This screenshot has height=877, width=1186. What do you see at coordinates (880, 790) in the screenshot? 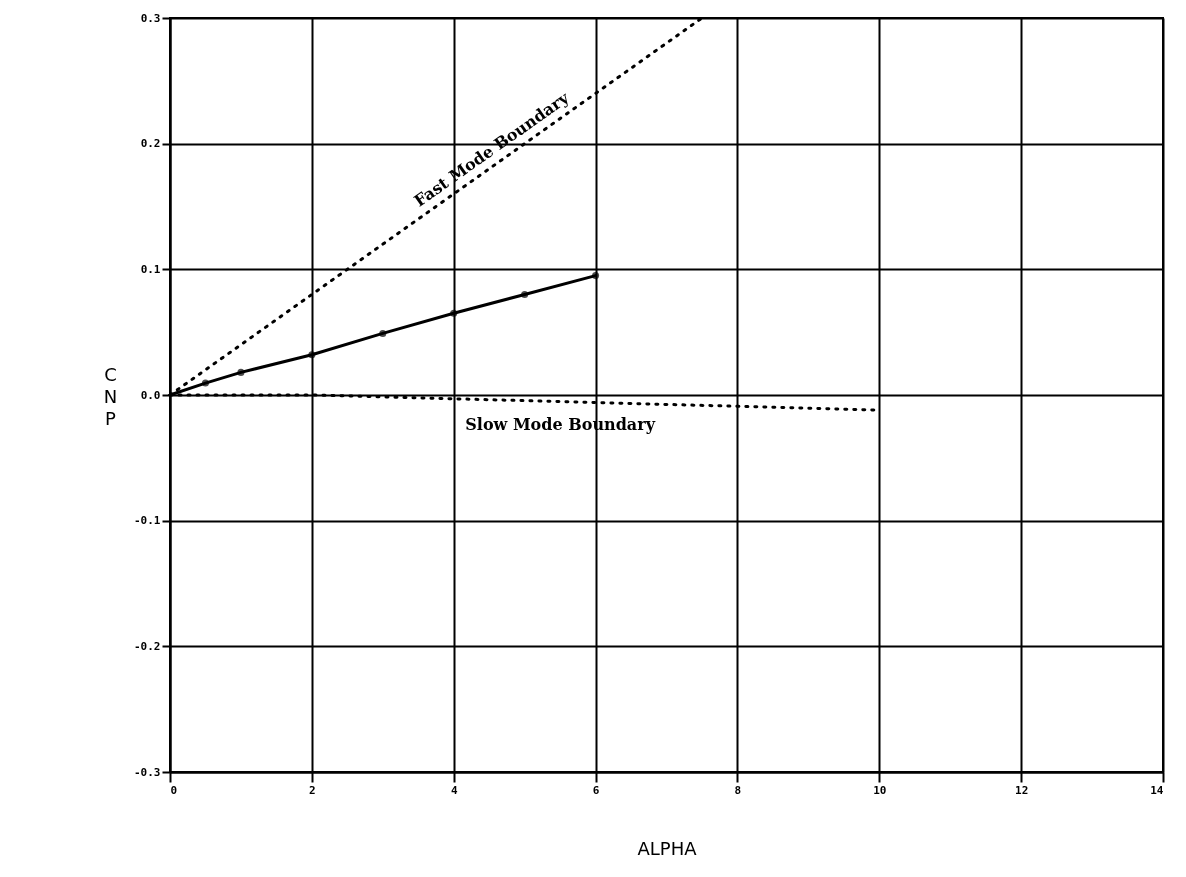
I see `x-tick-label: 10` at bounding box center [880, 790].